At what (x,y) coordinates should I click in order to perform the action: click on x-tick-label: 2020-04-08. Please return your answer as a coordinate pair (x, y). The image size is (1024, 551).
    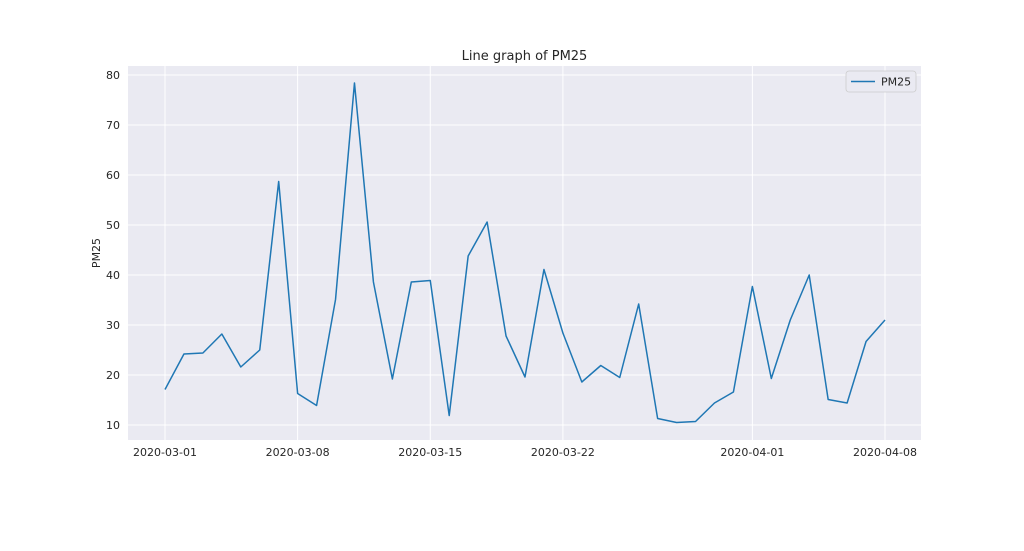
    Looking at the image, I should click on (885, 452).